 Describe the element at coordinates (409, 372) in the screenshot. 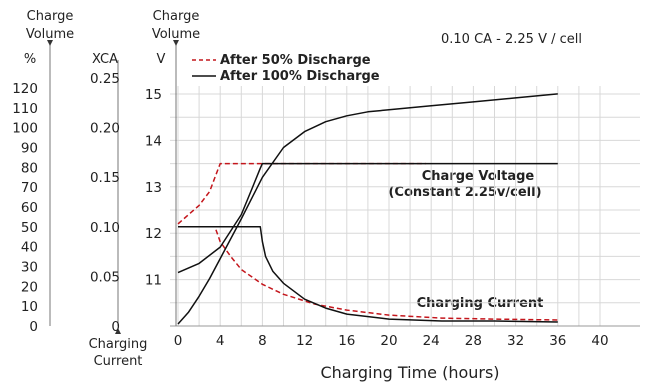

I see `x-axis-title: Charging Time (hours)` at that location.